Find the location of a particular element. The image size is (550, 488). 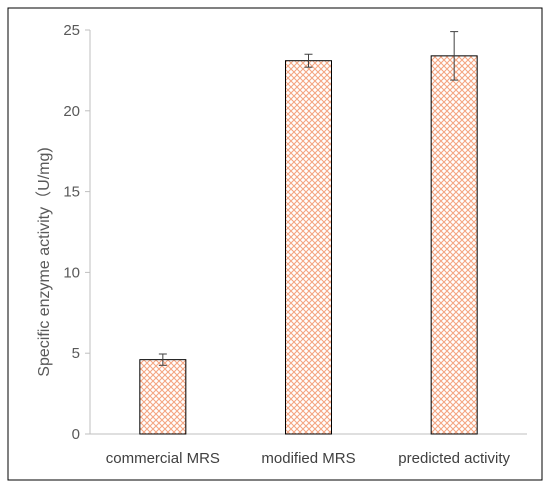

y-tick-label: 10 is located at coordinates (71, 272).